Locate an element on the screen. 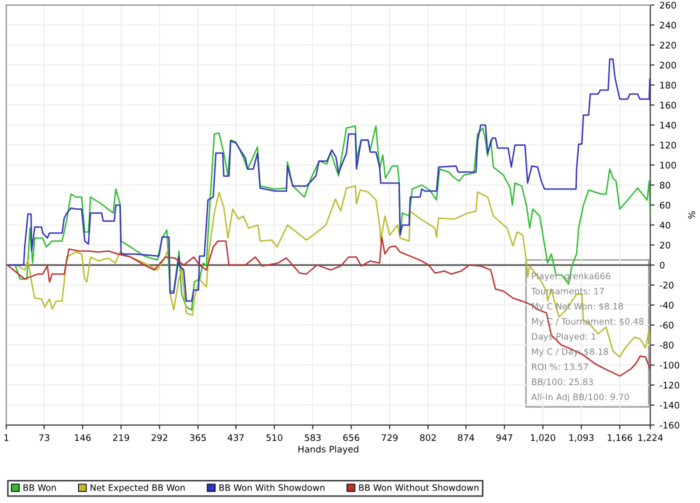 This screenshot has width=700, height=503. y-tick-label: 0 is located at coordinates (662, 265).